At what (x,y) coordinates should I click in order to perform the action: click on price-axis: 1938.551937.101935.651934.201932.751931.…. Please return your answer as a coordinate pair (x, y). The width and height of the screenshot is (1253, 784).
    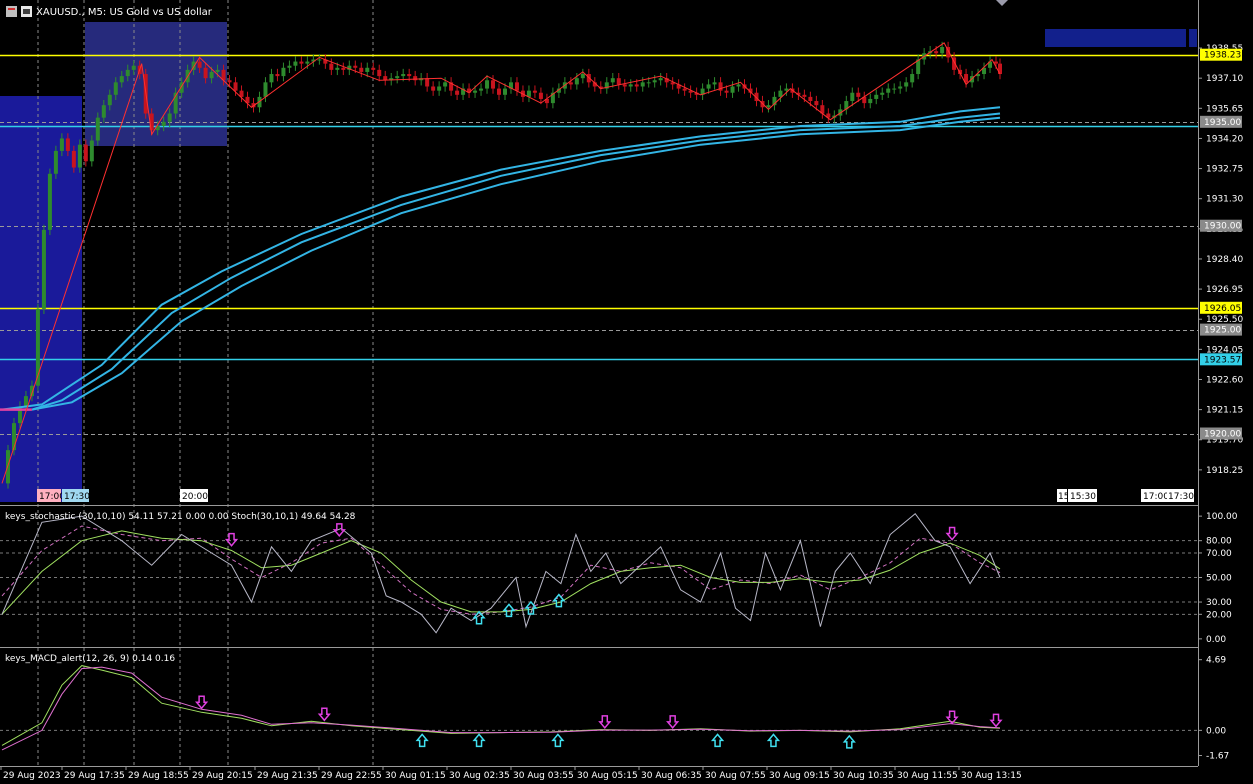
    Looking at the image, I should click on (1220, 403).